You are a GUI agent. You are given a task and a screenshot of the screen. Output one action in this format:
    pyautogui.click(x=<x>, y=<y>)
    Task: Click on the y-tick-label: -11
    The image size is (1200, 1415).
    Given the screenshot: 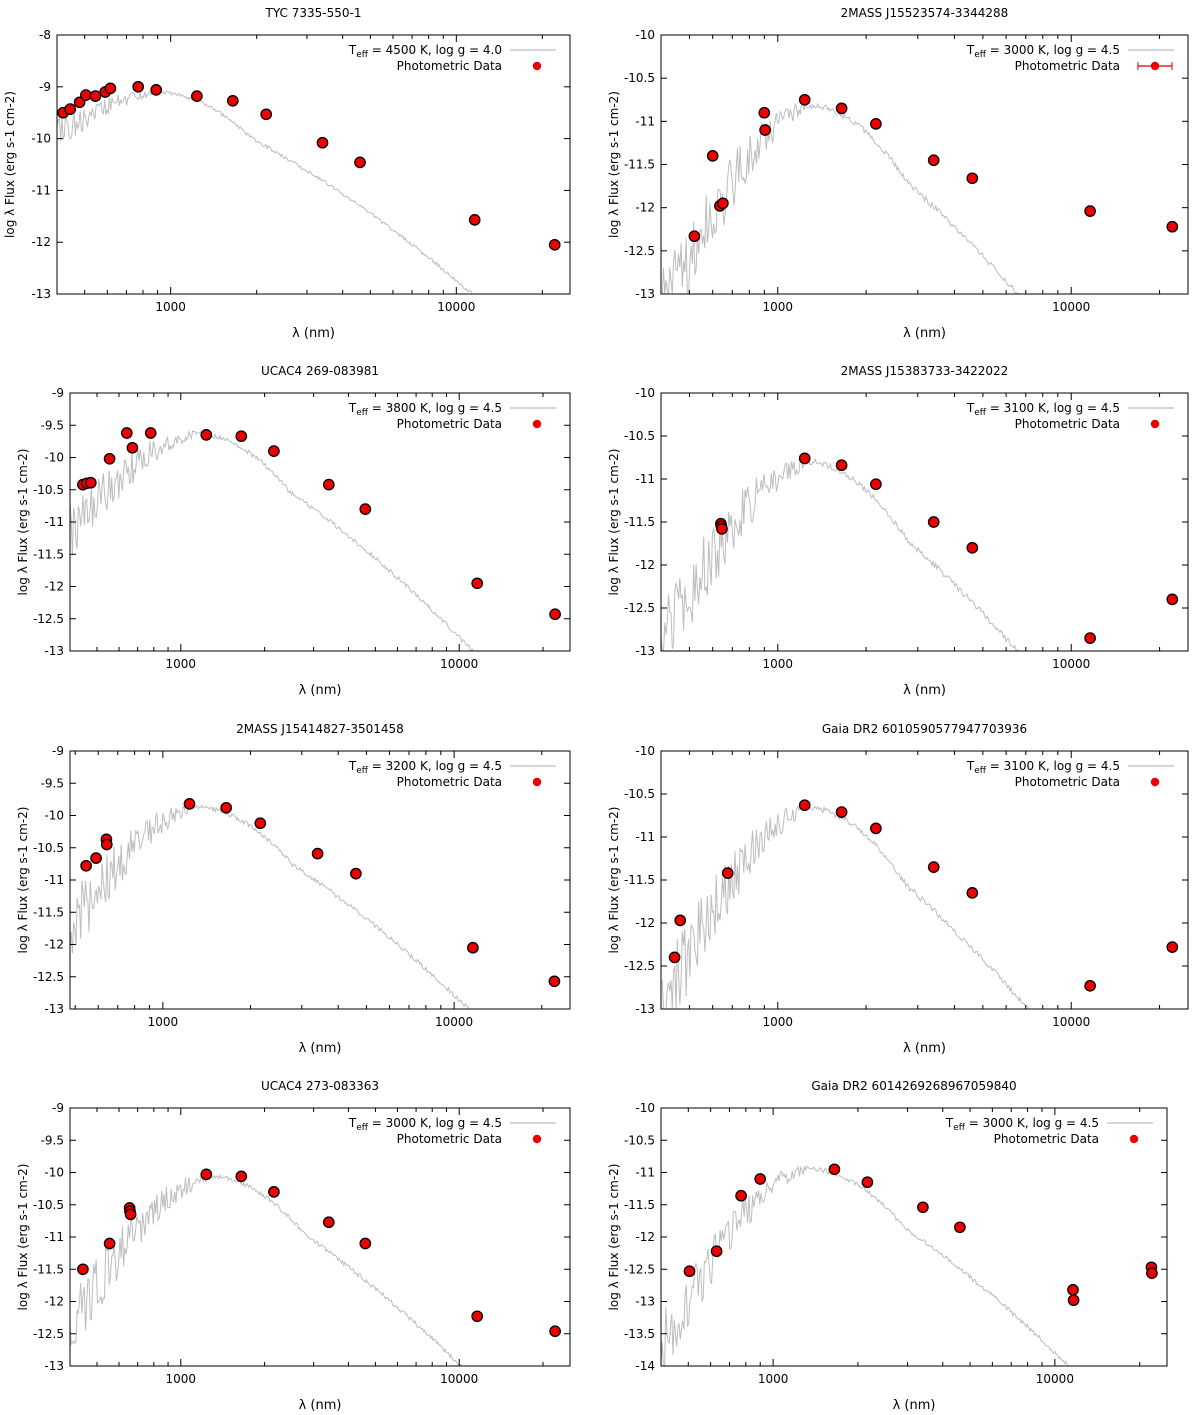 What is the action you would take?
    pyautogui.click(x=645, y=479)
    